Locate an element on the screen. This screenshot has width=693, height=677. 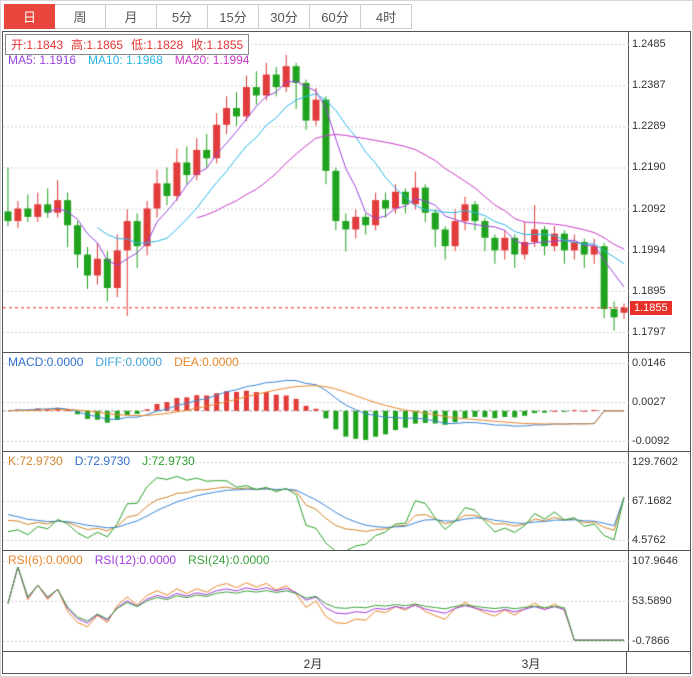
ohlc-low: 低:1.1828 is located at coordinates (157, 45).